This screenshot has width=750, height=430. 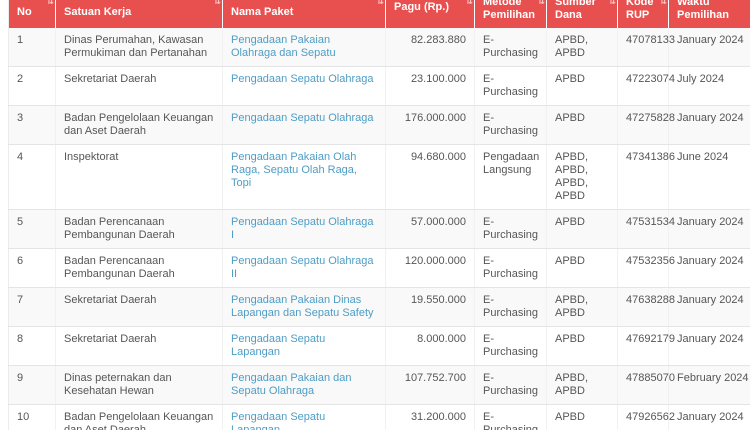 I want to click on cell-pagu: 176.000.000, so click(x=430, y=125).